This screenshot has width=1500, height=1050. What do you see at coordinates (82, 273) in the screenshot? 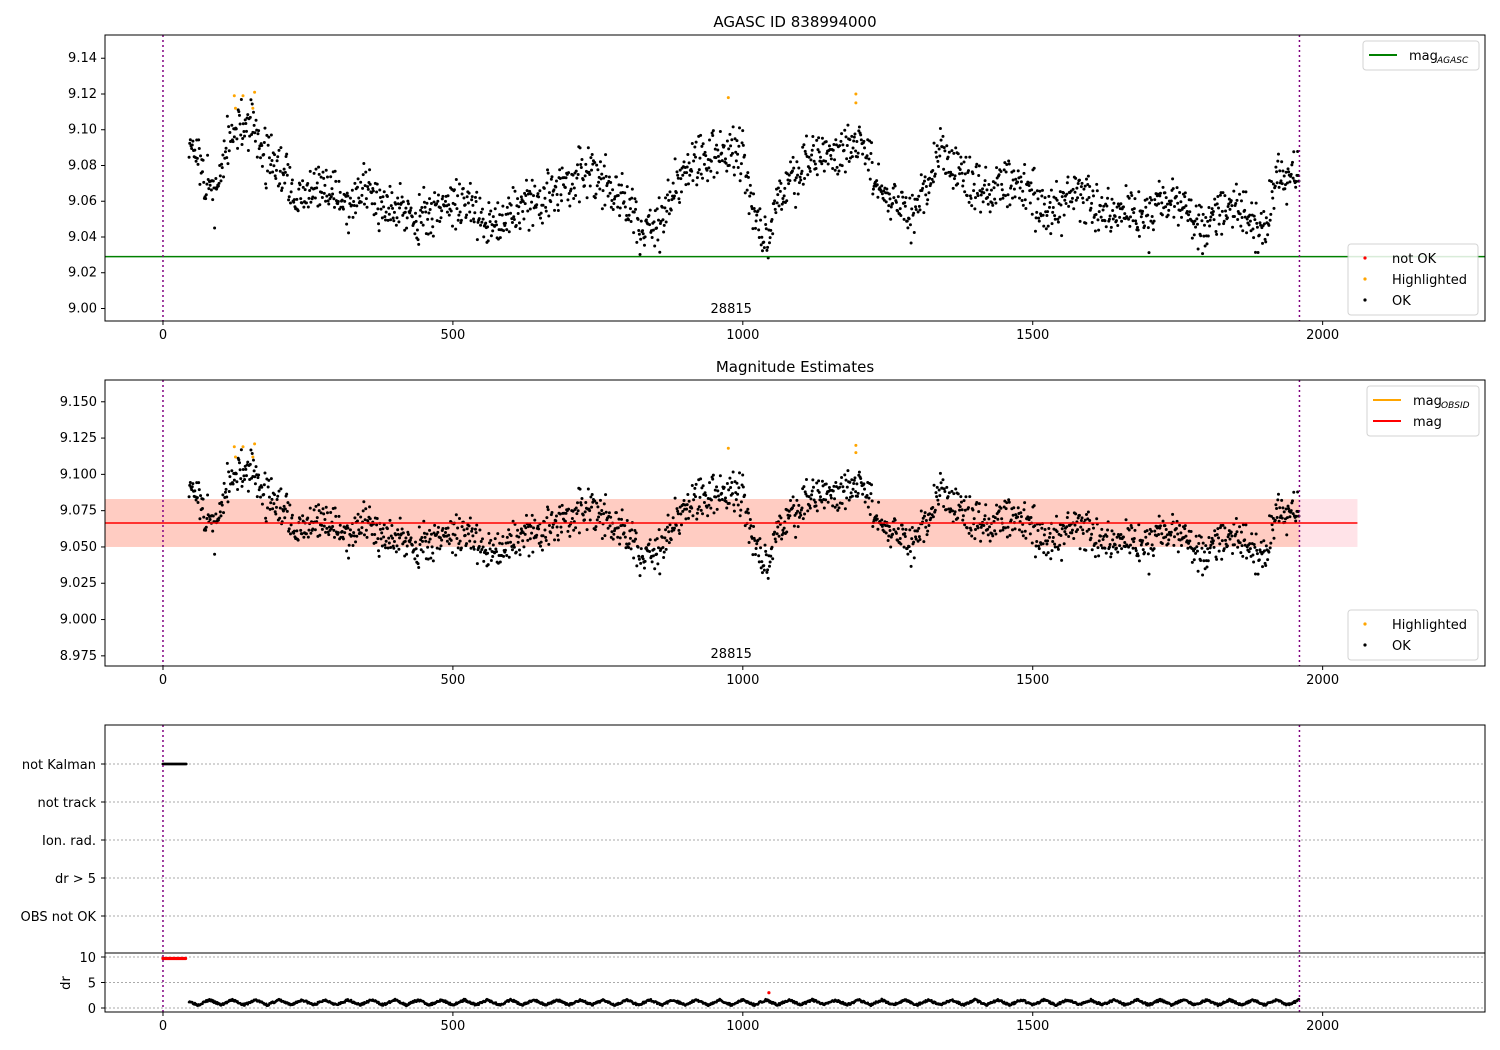
I see `ytick-label: 9.02` at bounding box center [82, 273].